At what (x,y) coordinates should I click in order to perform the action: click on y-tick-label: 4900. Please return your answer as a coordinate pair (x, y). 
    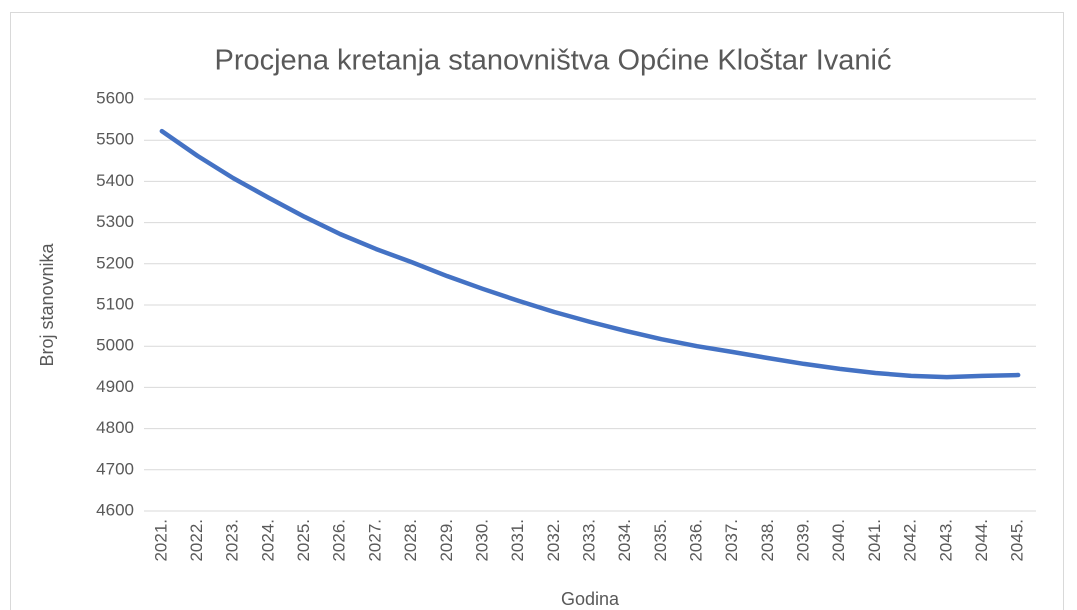
    Looking at the image, I should click on (115, 386).